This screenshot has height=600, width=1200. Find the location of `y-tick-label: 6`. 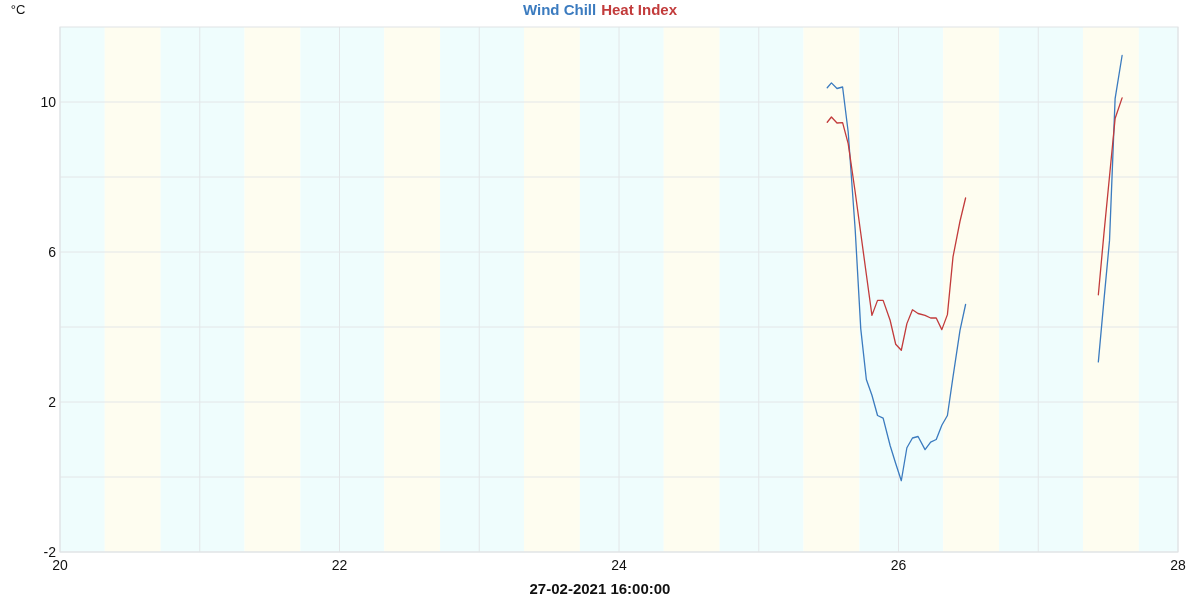

y-tick-label: 6 is located at coordinates (52, 252).